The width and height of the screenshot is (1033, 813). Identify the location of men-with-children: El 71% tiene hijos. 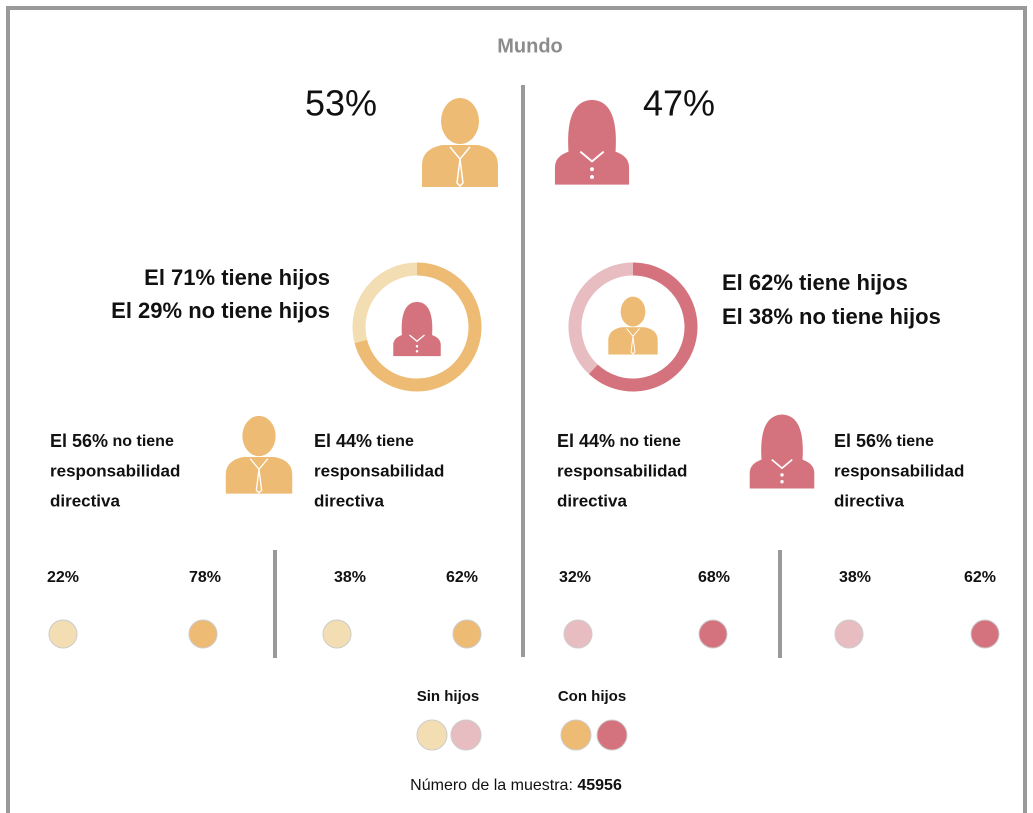
(237, 277).